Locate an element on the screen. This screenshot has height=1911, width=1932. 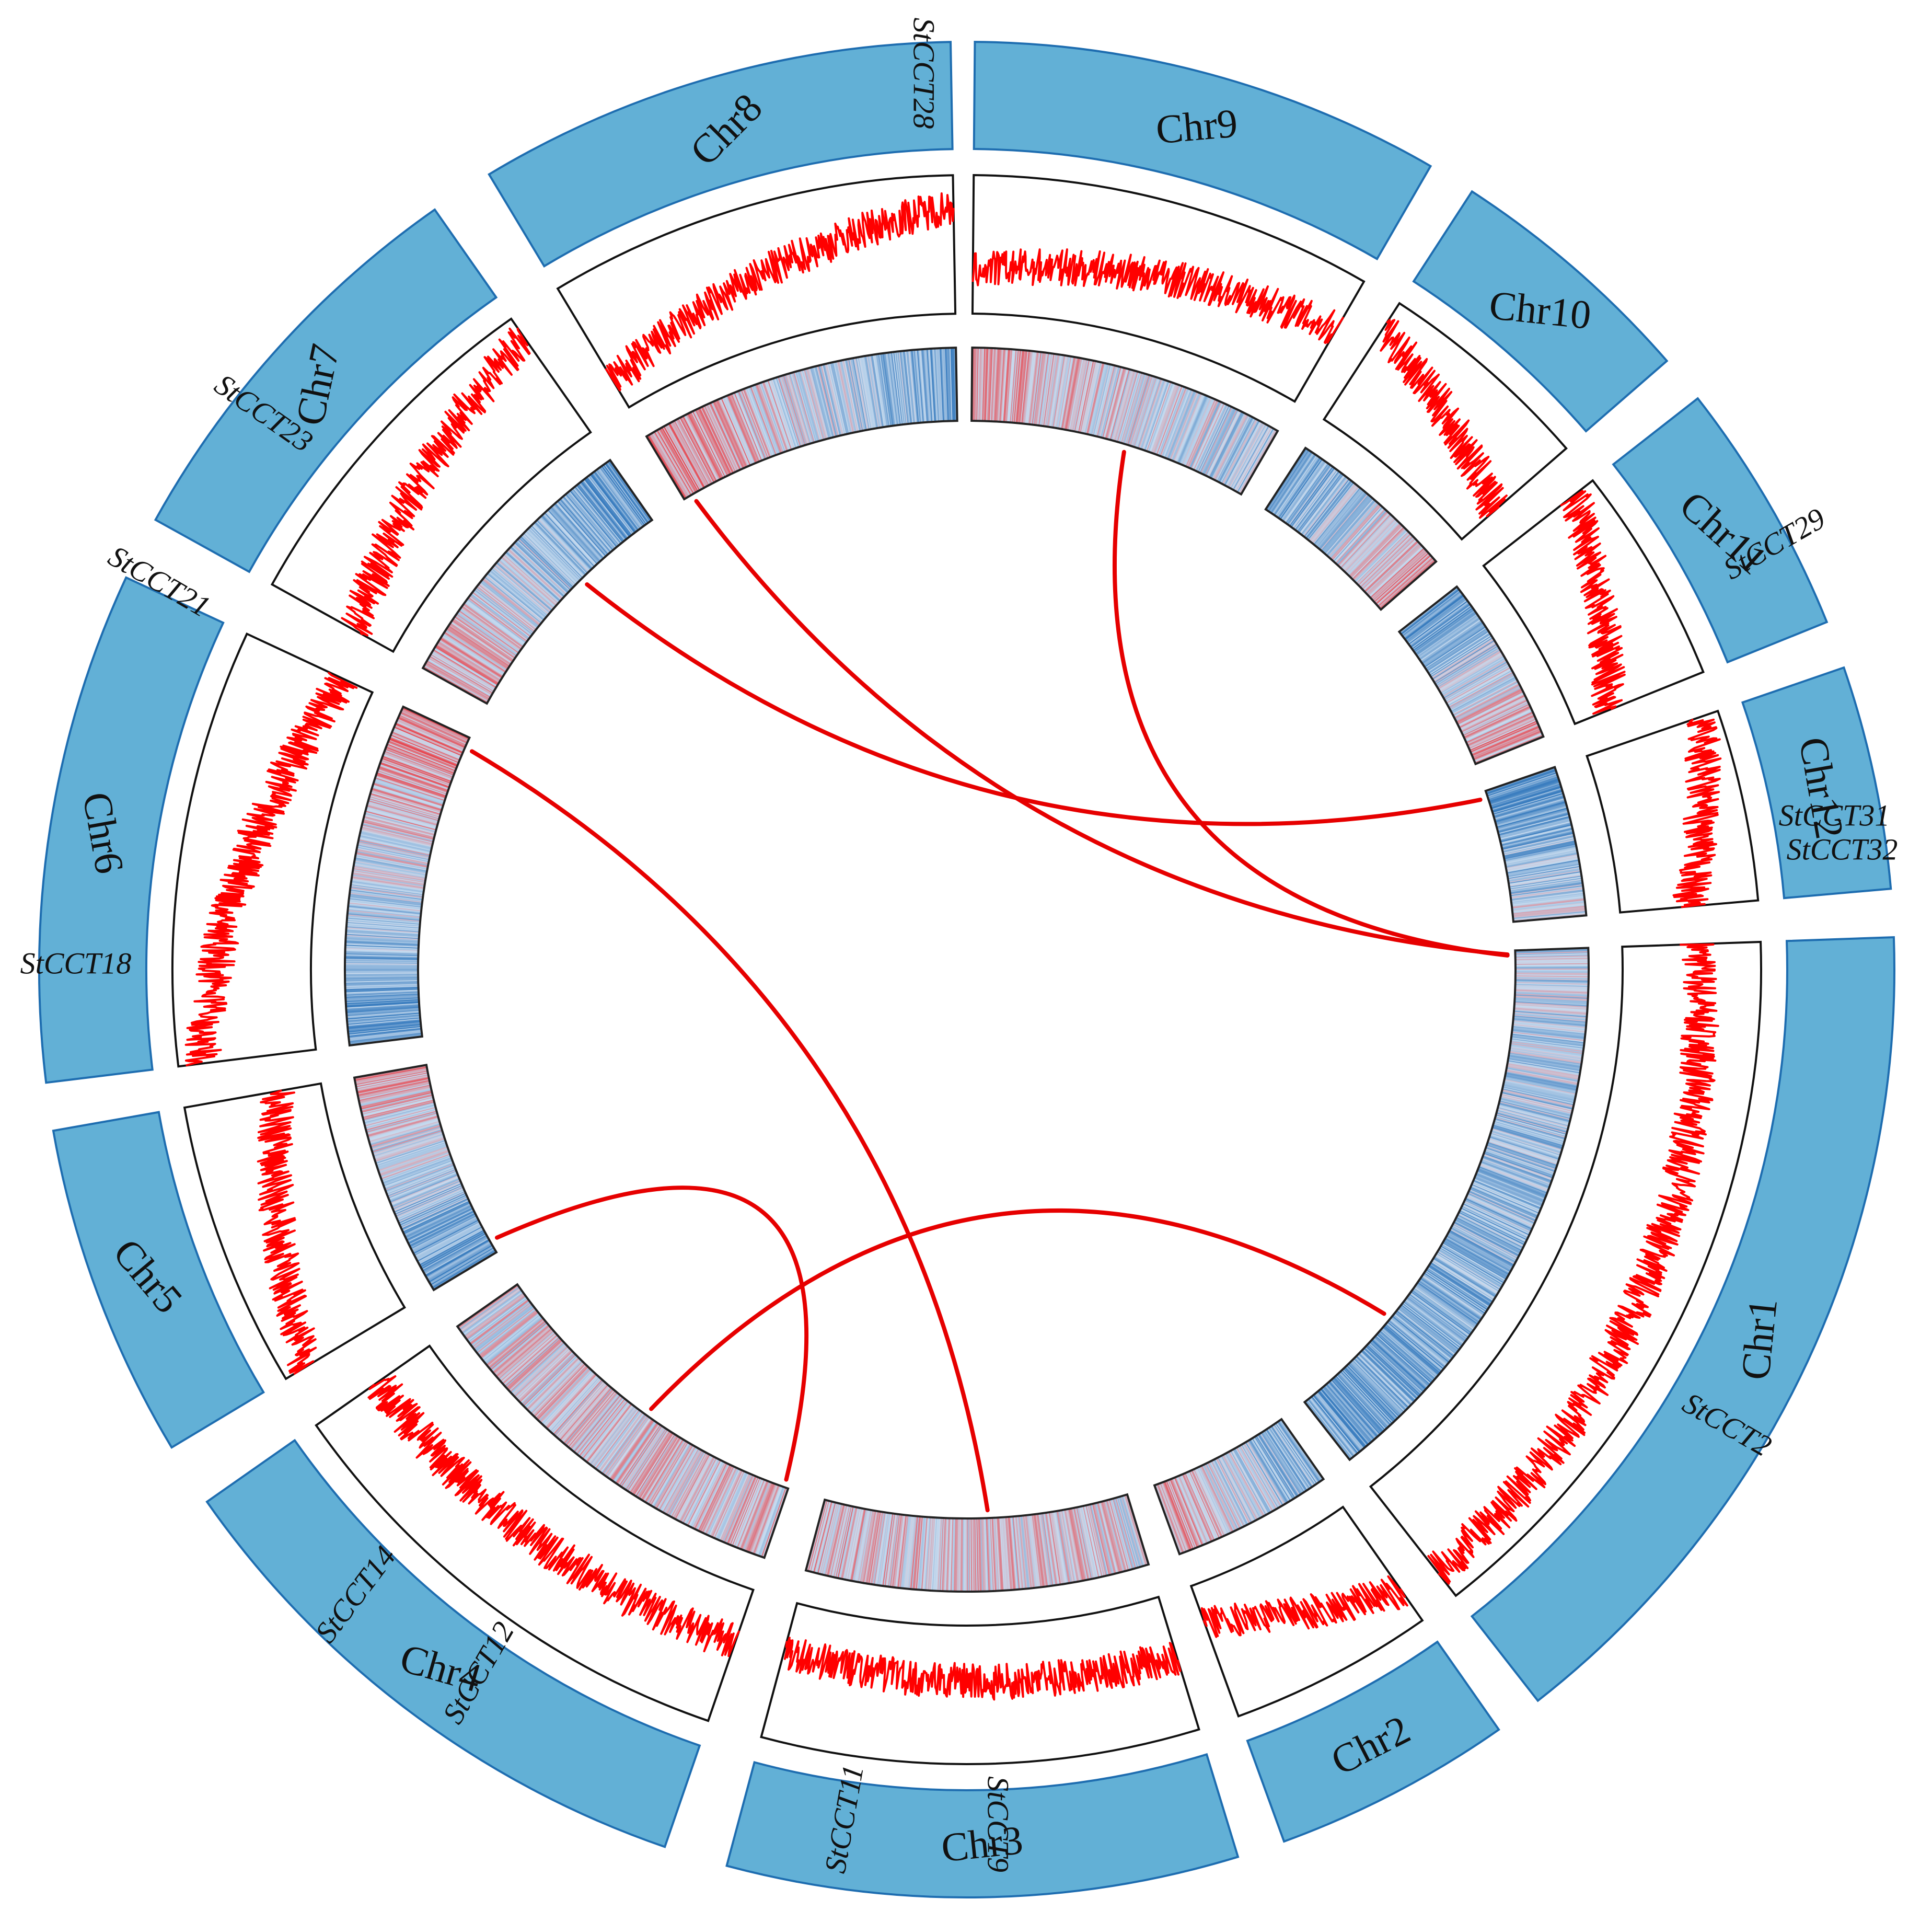
chr10-ideogram is located at coordinates (1540, 311).